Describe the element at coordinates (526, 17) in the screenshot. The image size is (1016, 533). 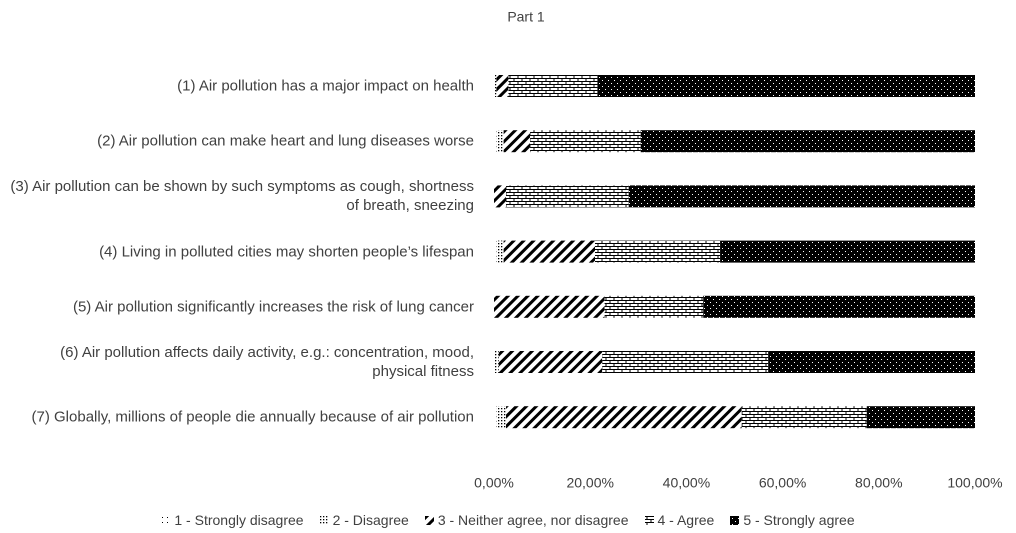
I see `chart-title: Part 1` at that location.